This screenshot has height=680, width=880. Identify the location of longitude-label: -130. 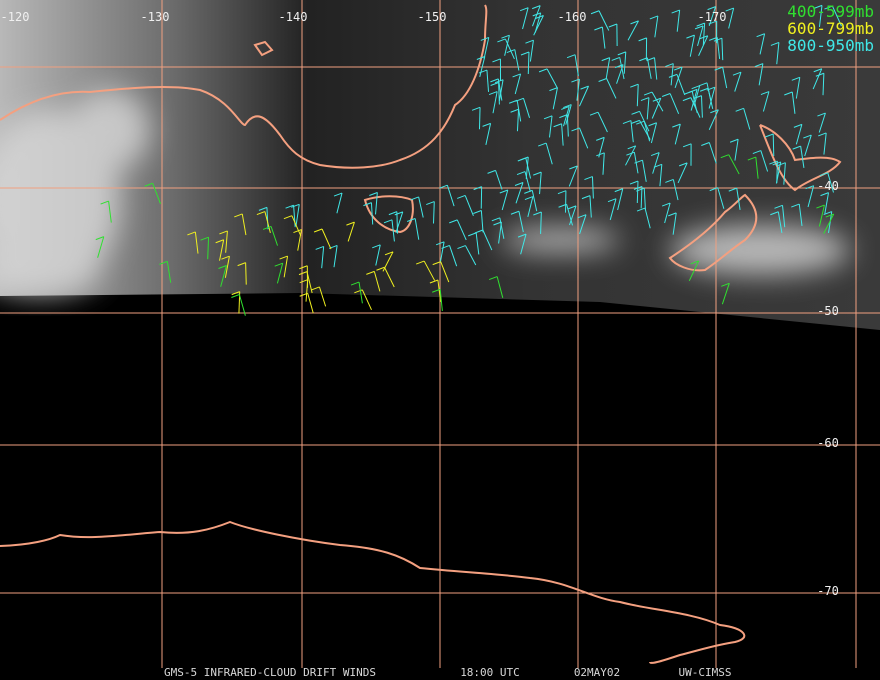
(155, 17).